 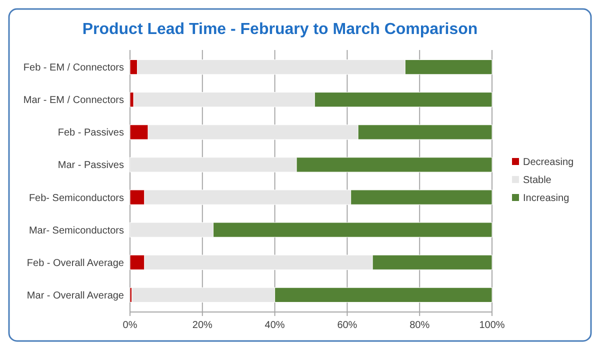 I want to click on x-tick-label: 60%, so click(x=347, y=325).